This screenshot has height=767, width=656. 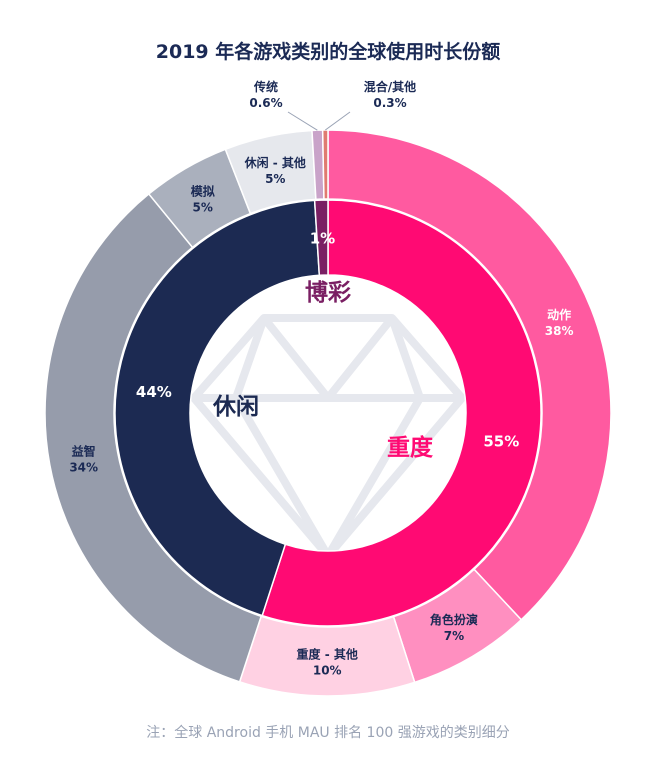 I want to click on center-label-hardcore: 重度, so click(x=410, y=447).